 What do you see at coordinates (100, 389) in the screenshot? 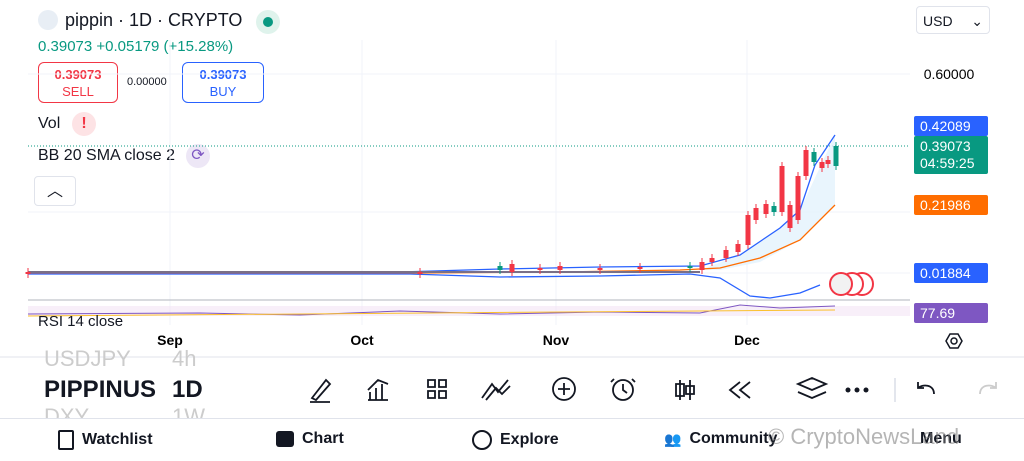
I see `symbol-name: PIPPINUS` at bounding box center [100, 389].